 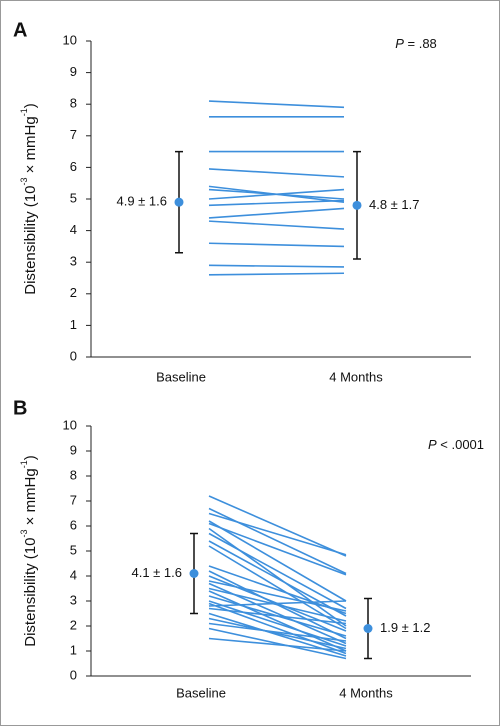 I want to click on mean-label: 4.8 ± 1.7, so click(x=394, y=204).